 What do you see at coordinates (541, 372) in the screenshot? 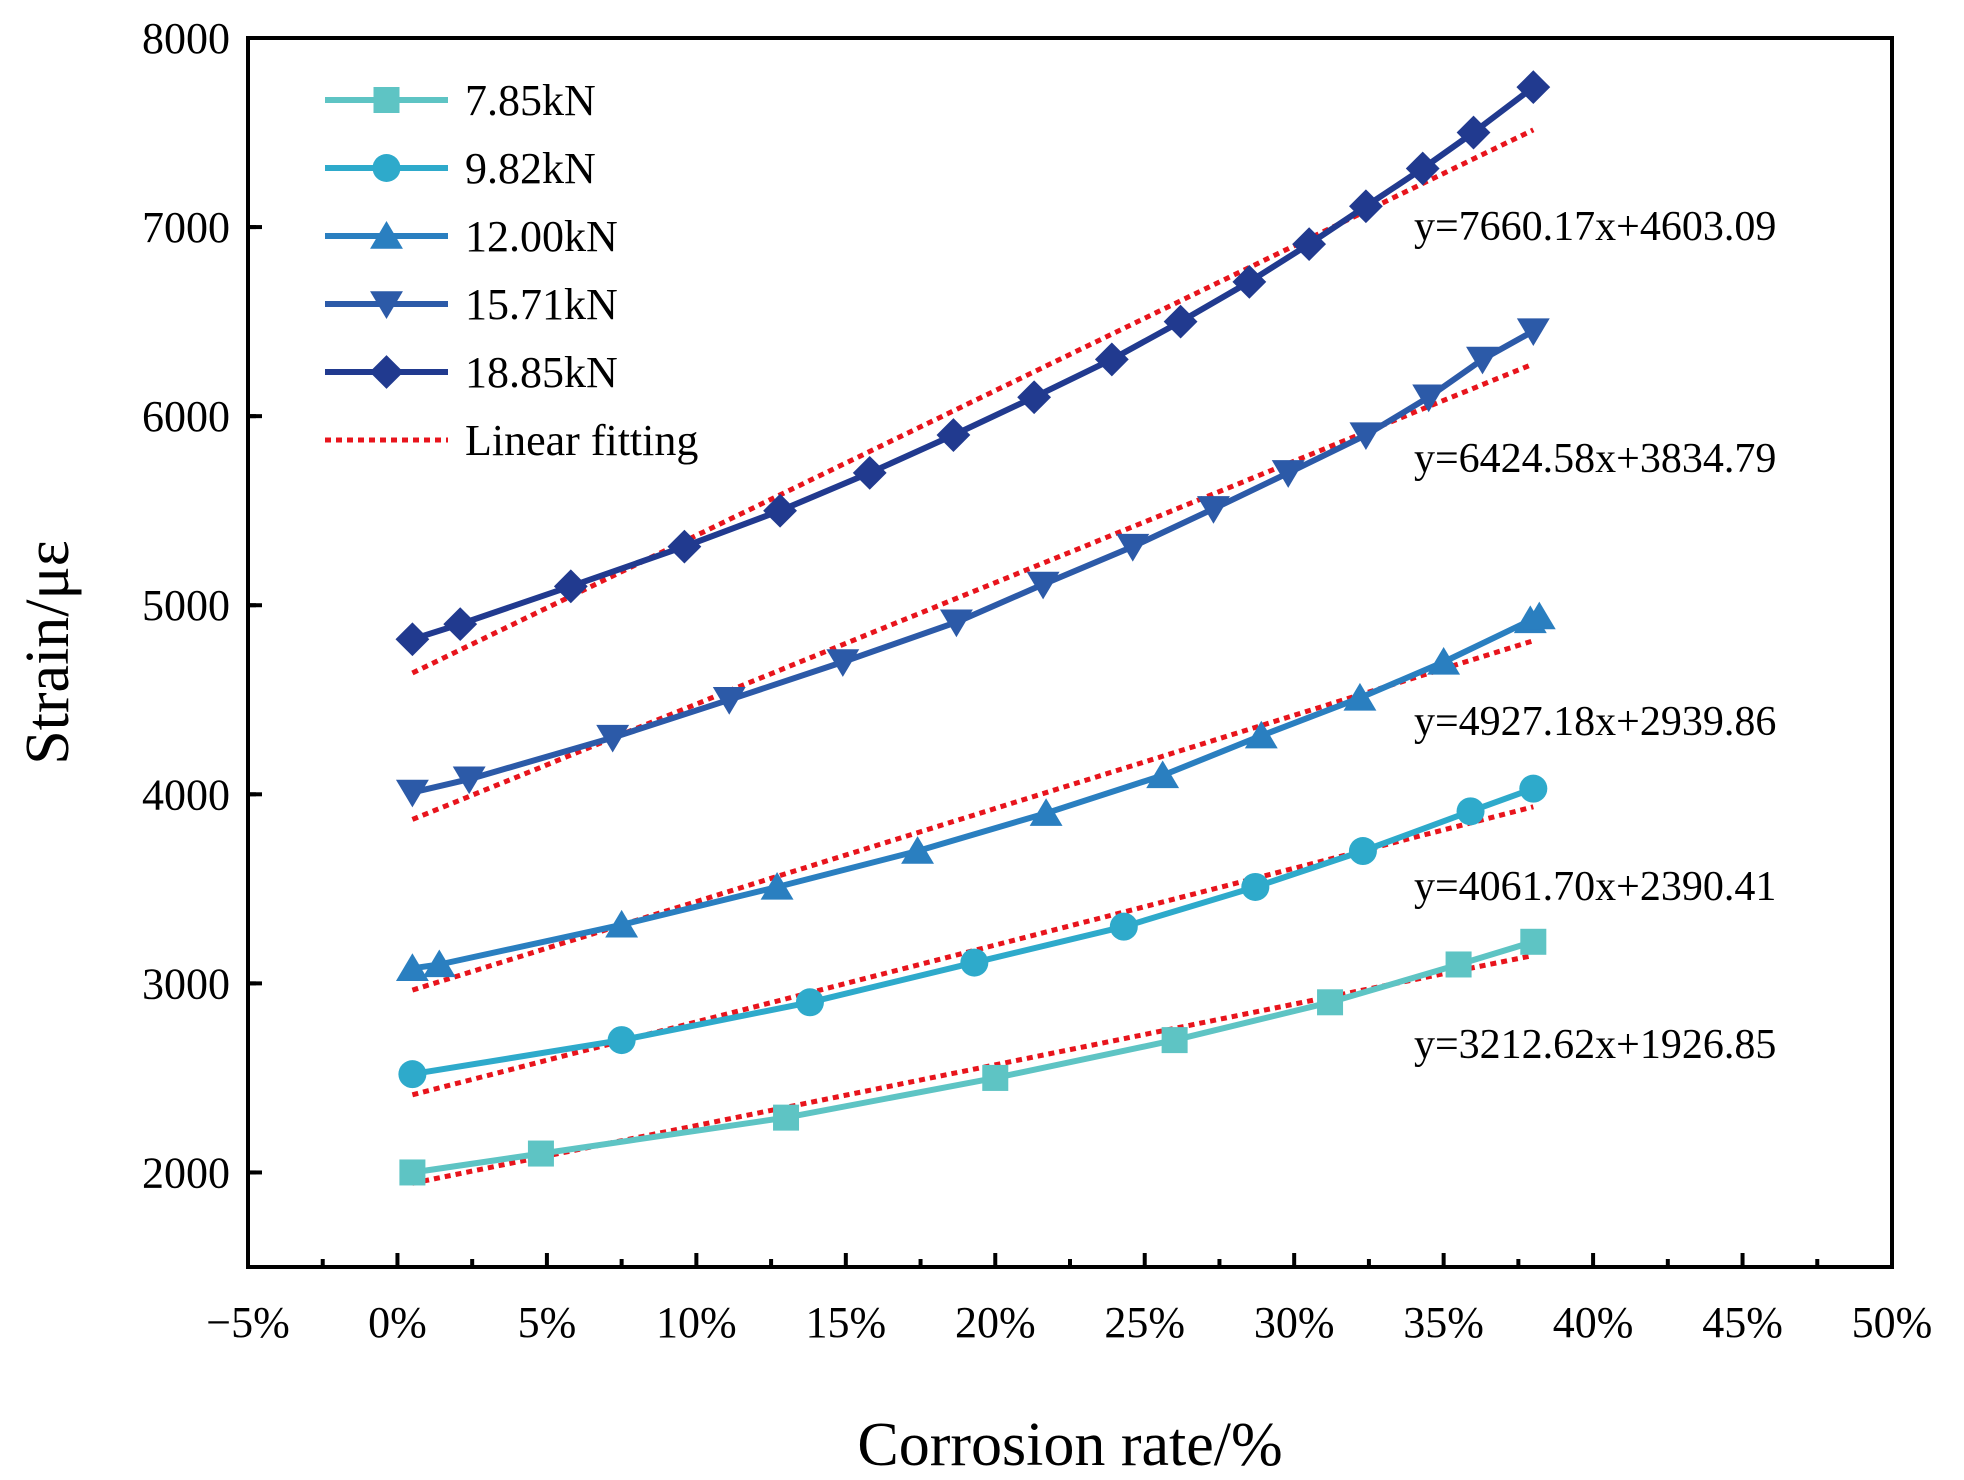
I see `legend-label: 18.85kN` at bounding box center [541, 372].